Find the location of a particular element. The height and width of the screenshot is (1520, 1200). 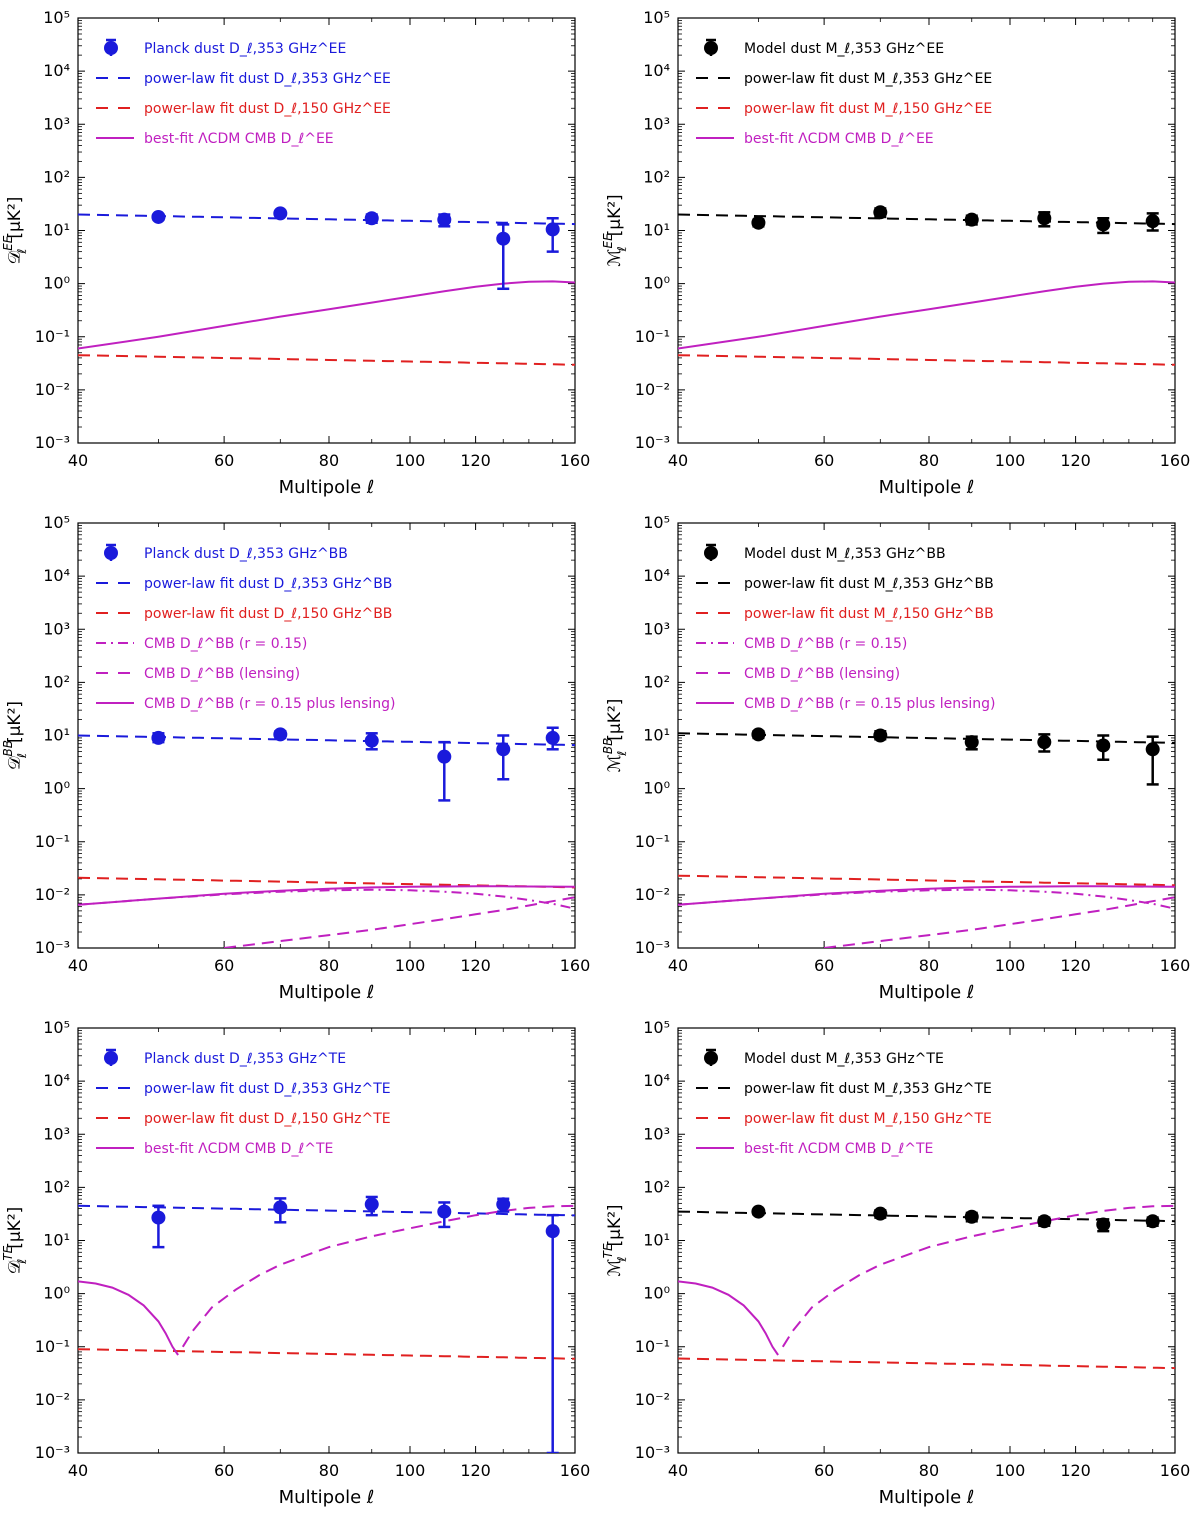

legend-label: Model dust M_ℓ,353 GHz^BB is located at coordinates (845, 554).